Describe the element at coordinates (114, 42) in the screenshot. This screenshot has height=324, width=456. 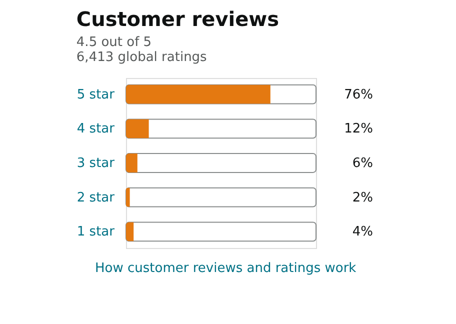
I see `text: 4.5 out of 5` at that location.